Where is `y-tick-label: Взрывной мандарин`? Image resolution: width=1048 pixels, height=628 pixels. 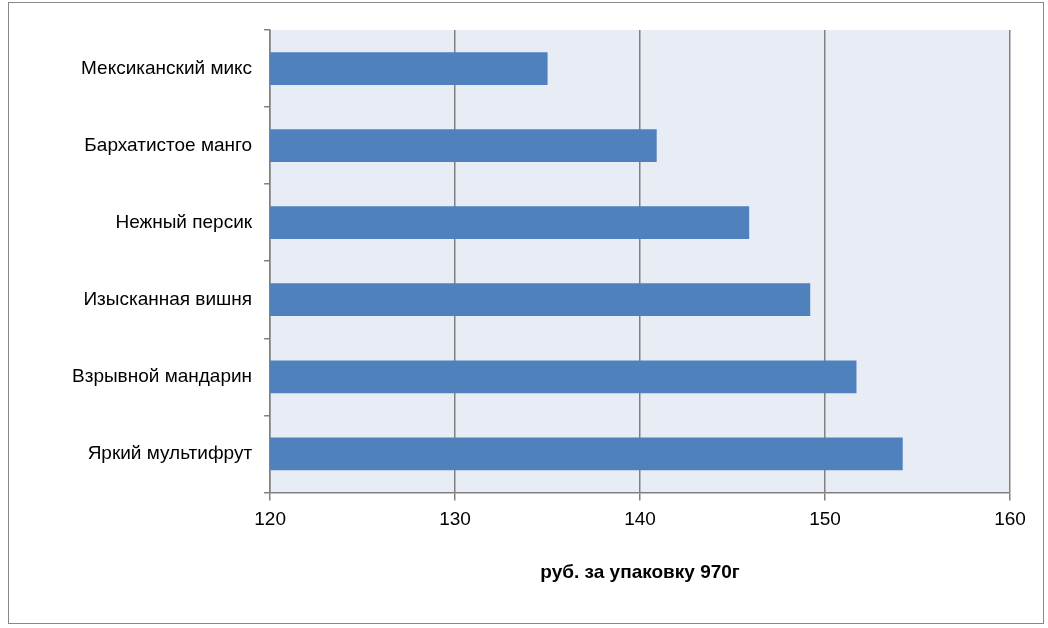
y-tick-label: Взрывной мандарин is located at coordinates (162, 376).